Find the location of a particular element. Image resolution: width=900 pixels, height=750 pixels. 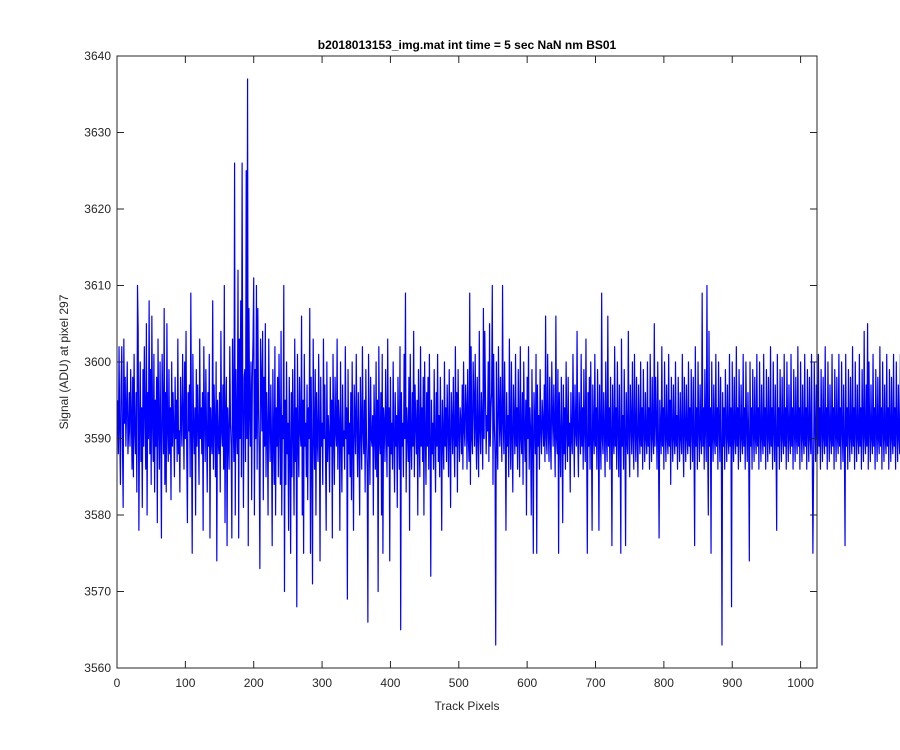

x-tick-label-0: 0 is located at coordinates (117, 683).